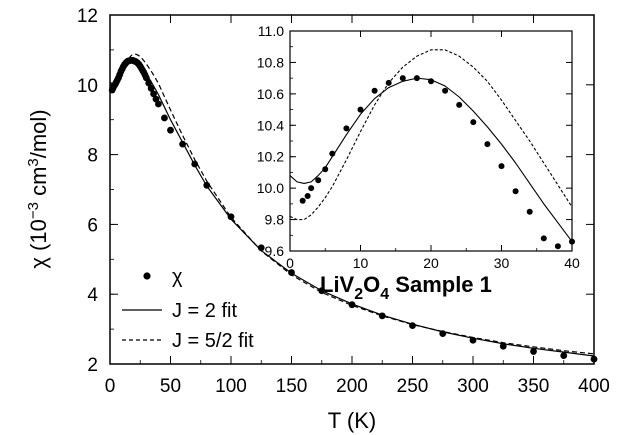 The width and height of the screenshot is (628, 435). What do you see at coordinates (88, 191) in the screenshot?
I see `main-y-tick-labels: 2 4 6 8 10 12` at bounding box center [88, 191].